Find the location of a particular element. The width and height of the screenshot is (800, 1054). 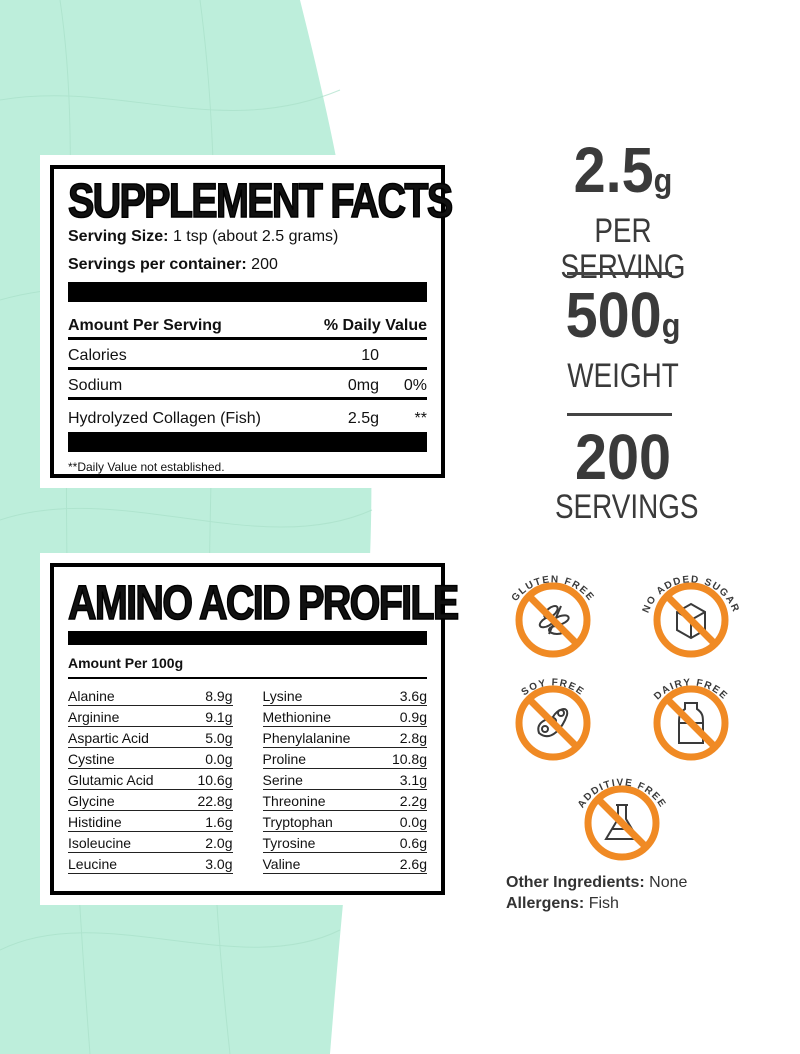

amino-row: Lysine 3.6g is located at coordinates (344, 695).